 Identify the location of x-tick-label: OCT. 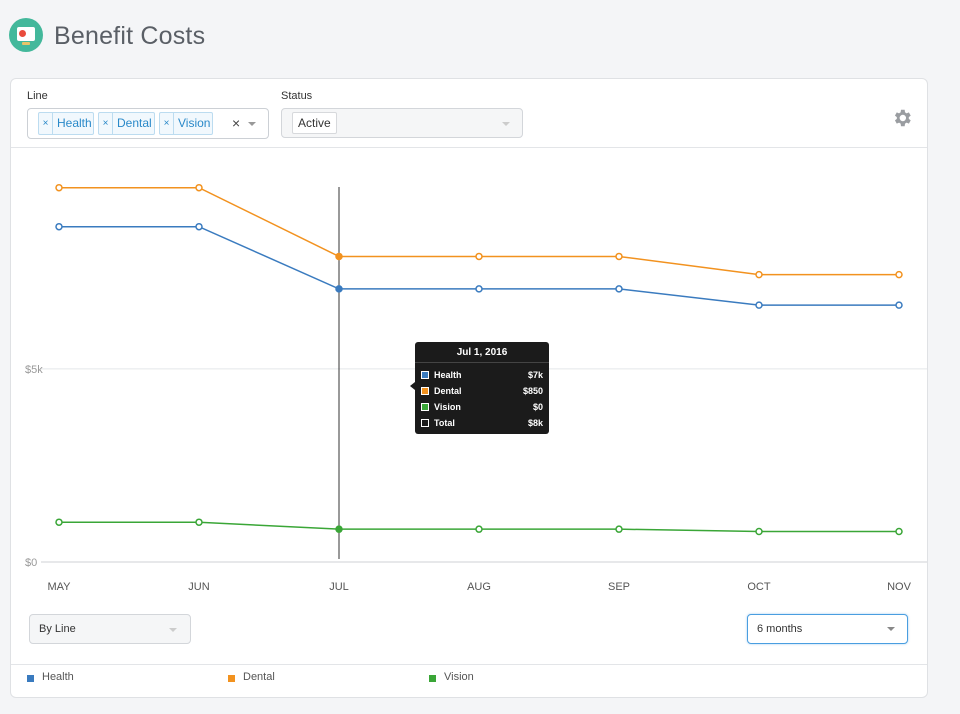
(759, 587).